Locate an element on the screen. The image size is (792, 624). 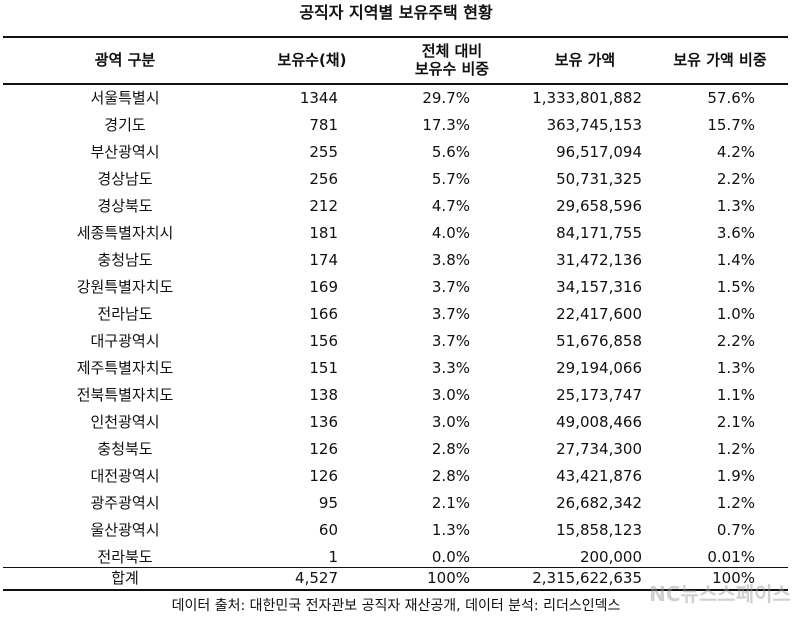
cell: 29,658,596 is located at coordinates (599, 206).